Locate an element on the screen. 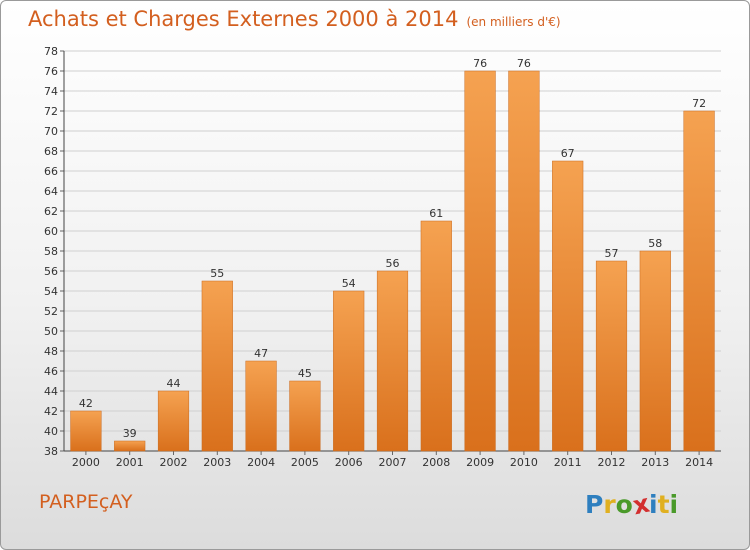 The image size is (750, 550). y-tick-label: 46 is located at coordinates (51, 371).